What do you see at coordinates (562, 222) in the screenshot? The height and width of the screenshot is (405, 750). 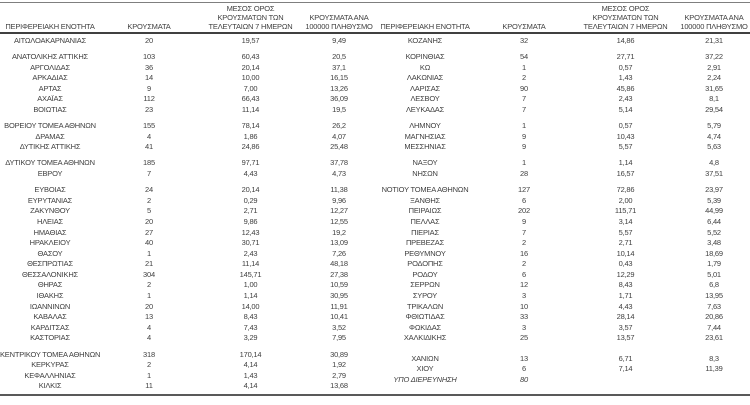 I see `table-row: ΠΕΛΛΑΣ 9 3,14 6,44` at bounding box center [562, 222].